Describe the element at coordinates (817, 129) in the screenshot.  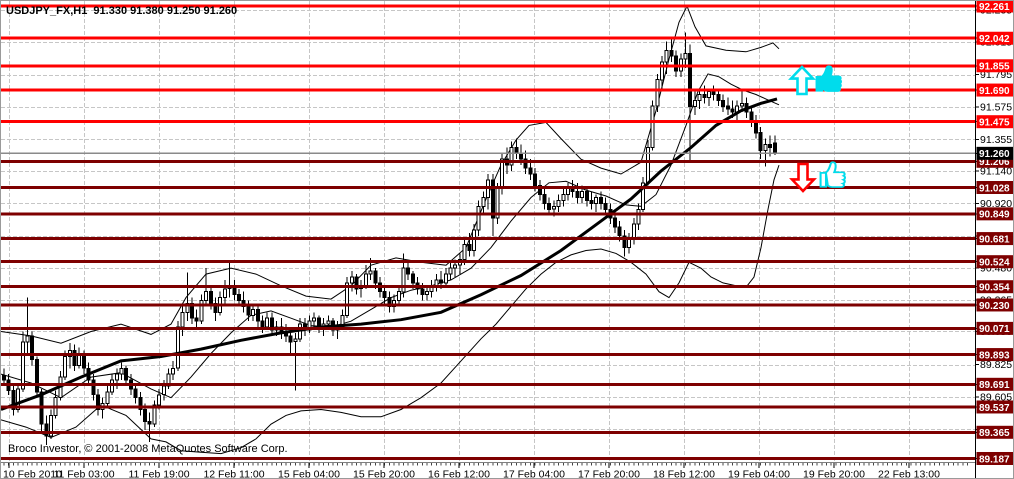
I see `signal-annotations` at that location.